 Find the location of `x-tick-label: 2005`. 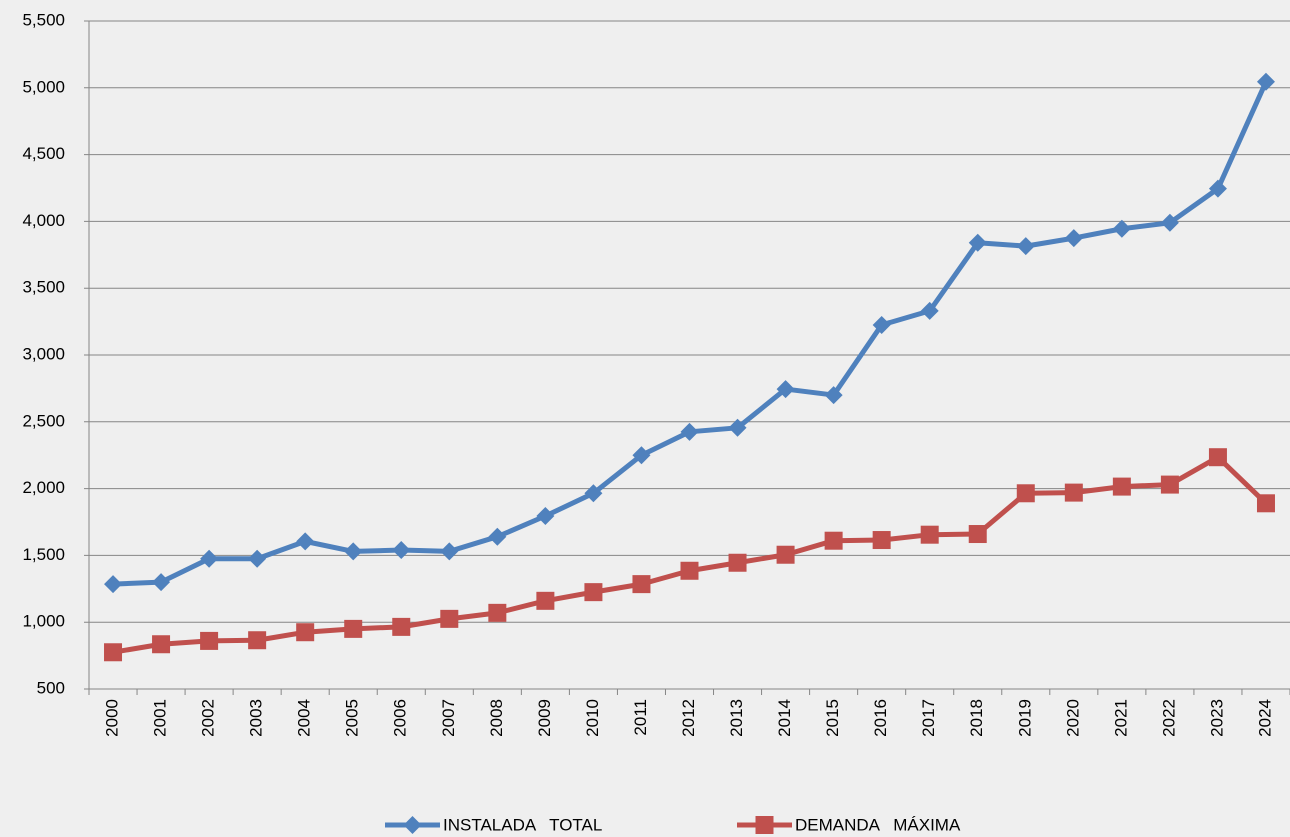

x-tick-label: 2005 is located at coordinates (352, 718).